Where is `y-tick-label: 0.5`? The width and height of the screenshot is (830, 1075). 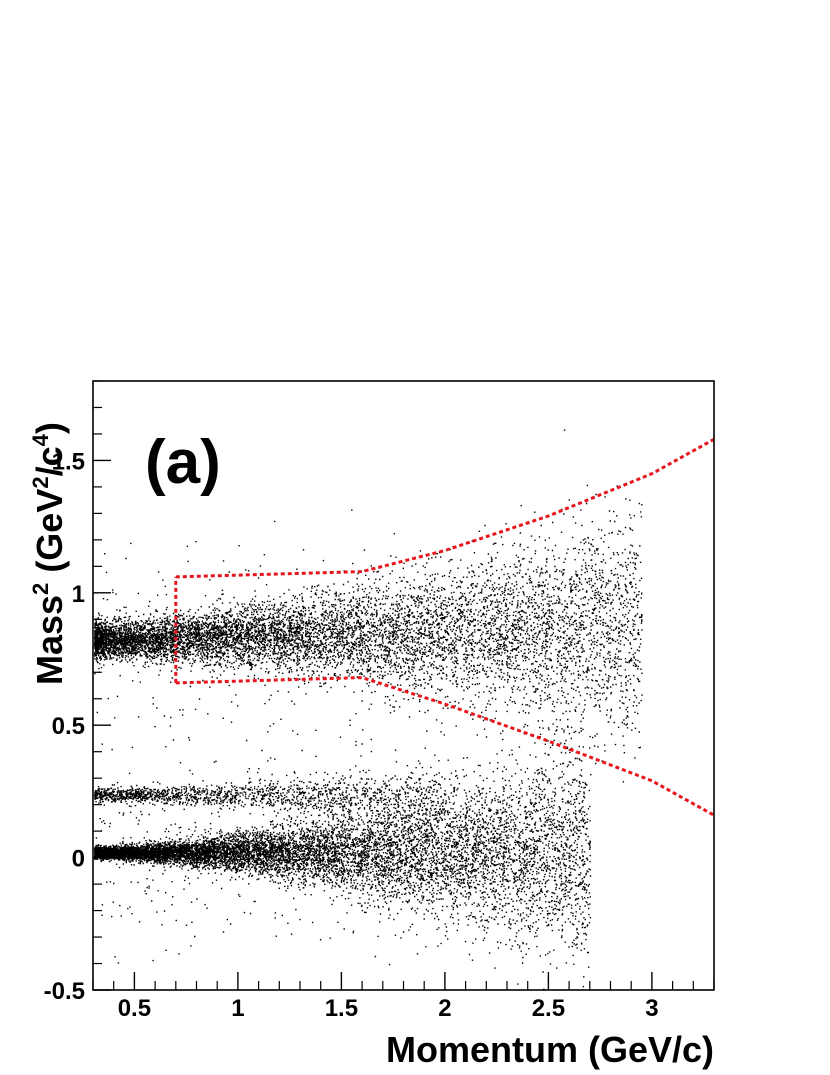
y-tick-label: 0.5 is located at coordinates (68, 726).